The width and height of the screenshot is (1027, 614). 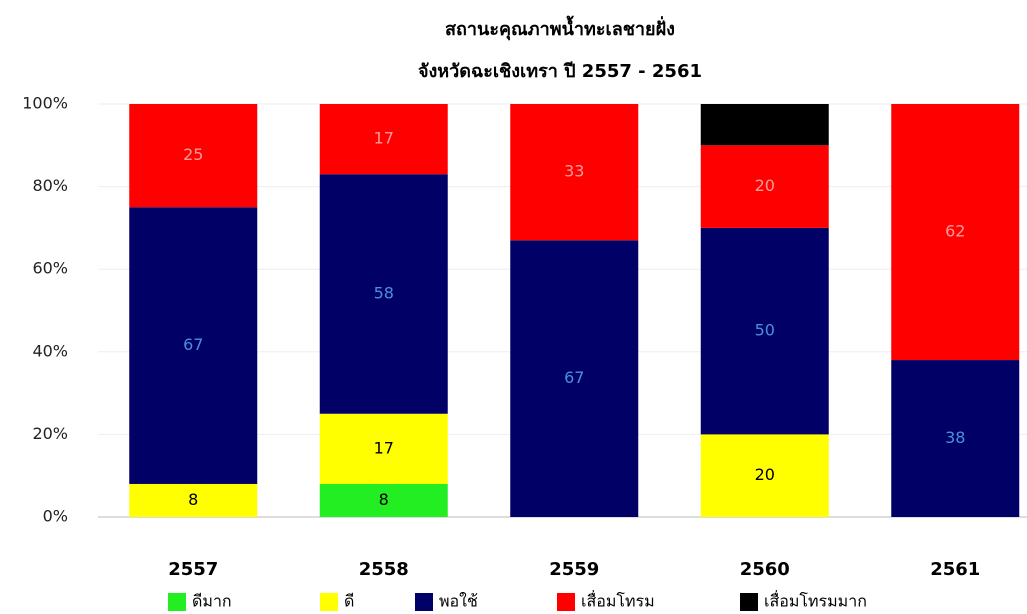 I want to click on legend-label: เสื่อมโทรมมาก, so click(x=815, y=600).